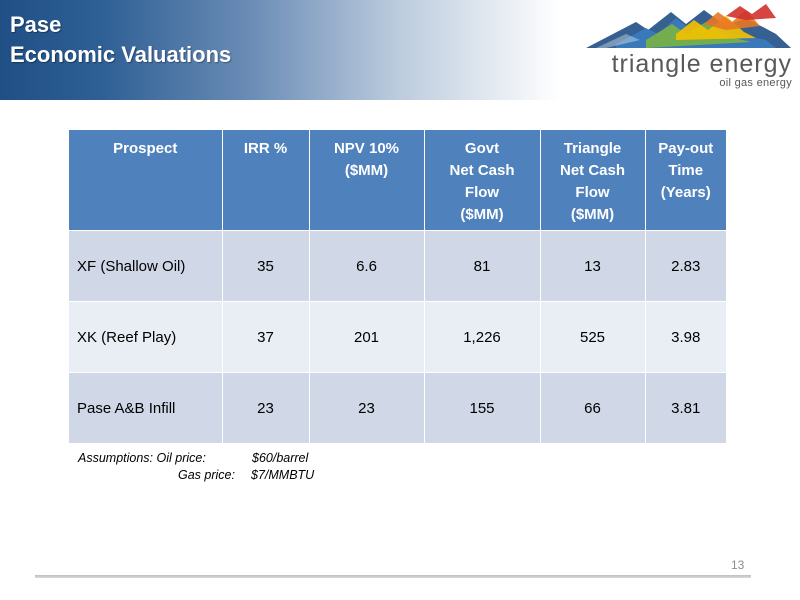 Image resolution: width=800 pixels, height=600 pixels. What do you see at coordinates (283, 475) in the screenshot?
I see `gas-price-value: $7/MMBTU` at bounding box center [283, 475].